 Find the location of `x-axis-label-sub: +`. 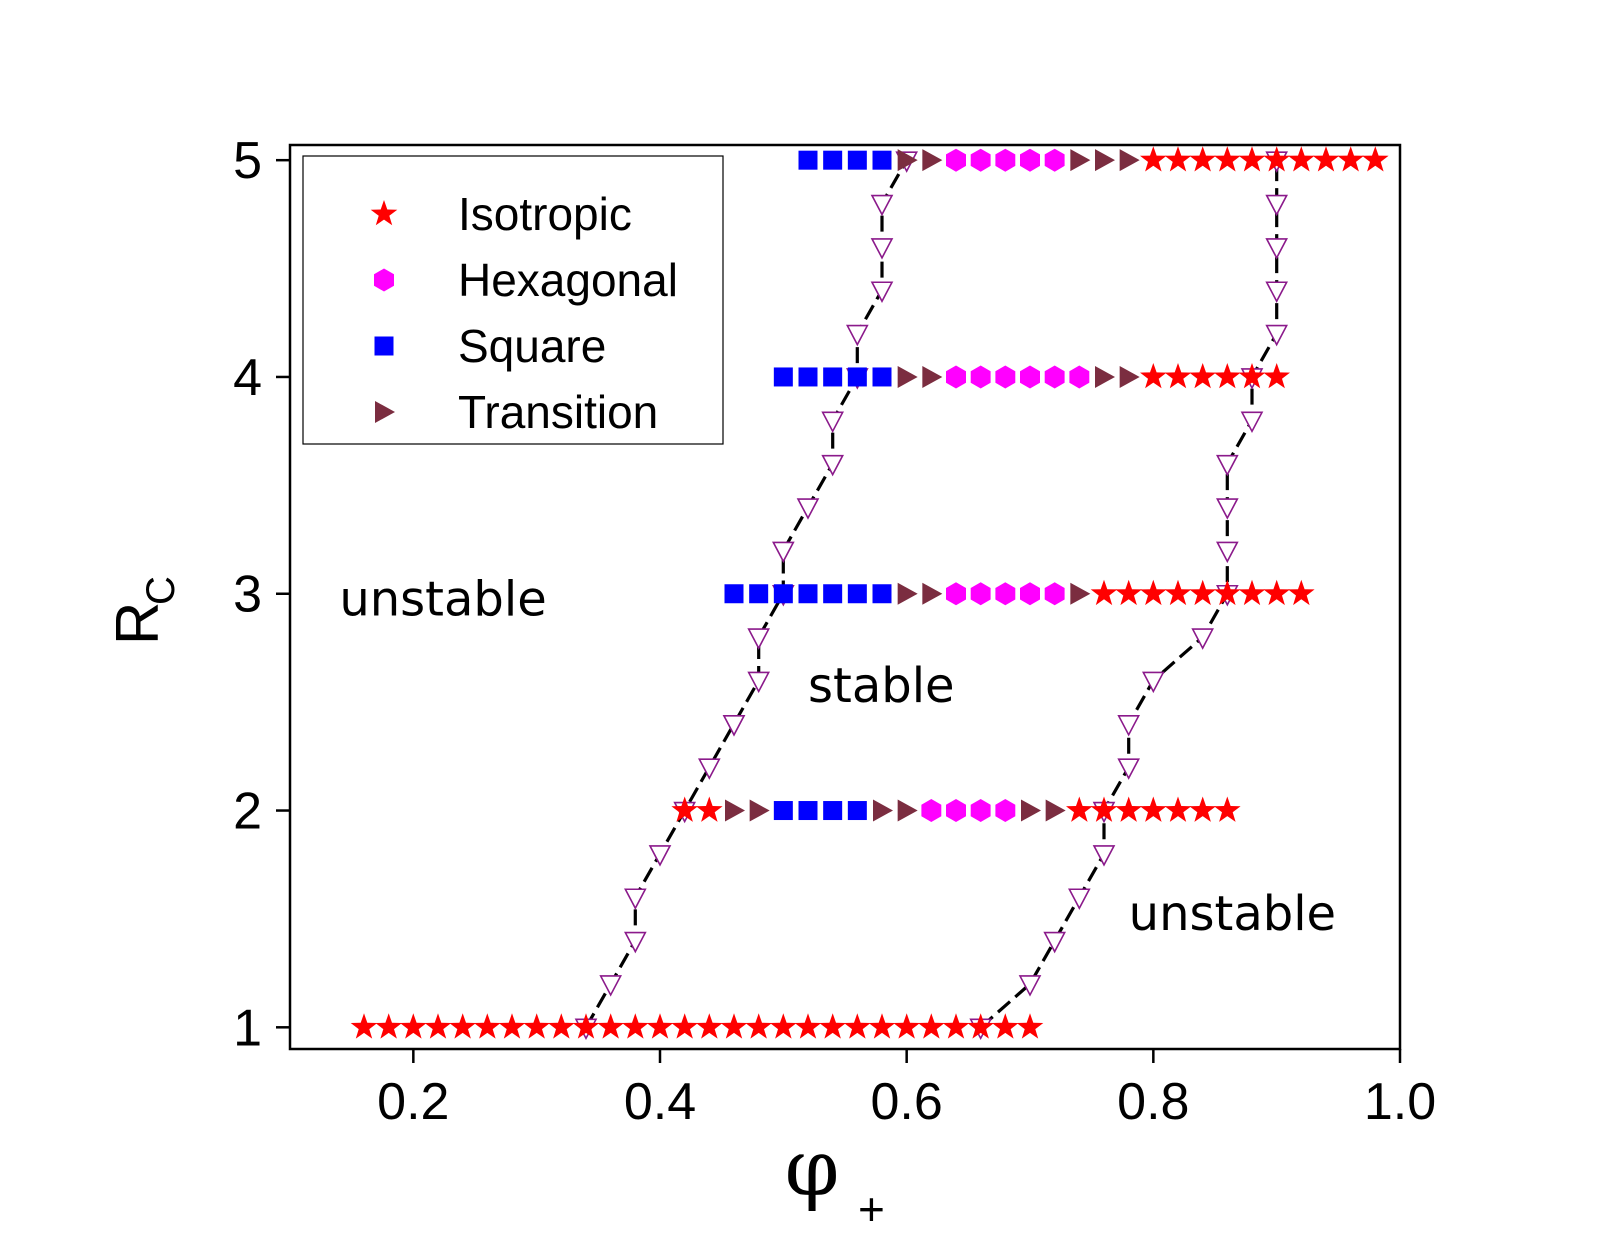

x-axis-label-sub: + is located at coordinates (871, 1209).